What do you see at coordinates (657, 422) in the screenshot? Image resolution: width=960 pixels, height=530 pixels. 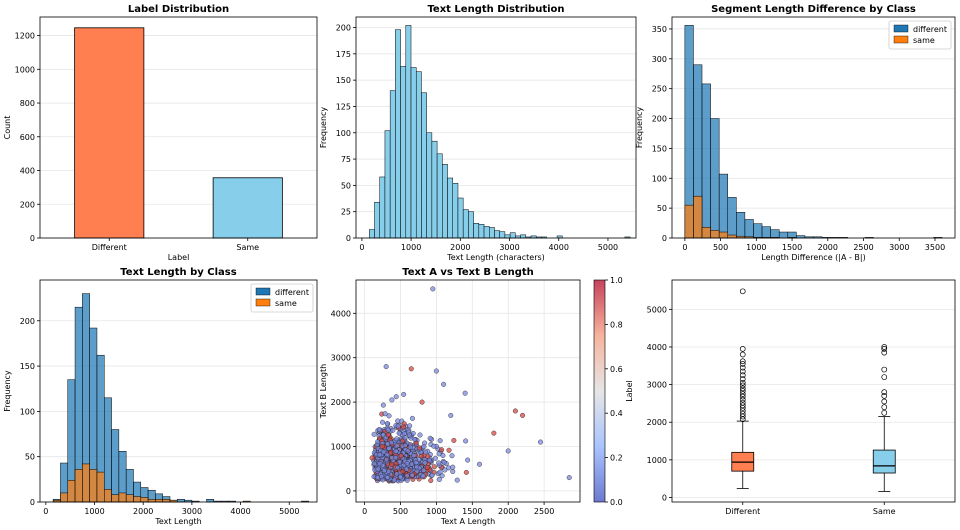 I see `y-tick-label: 2000` at bounding box center [657, 422].